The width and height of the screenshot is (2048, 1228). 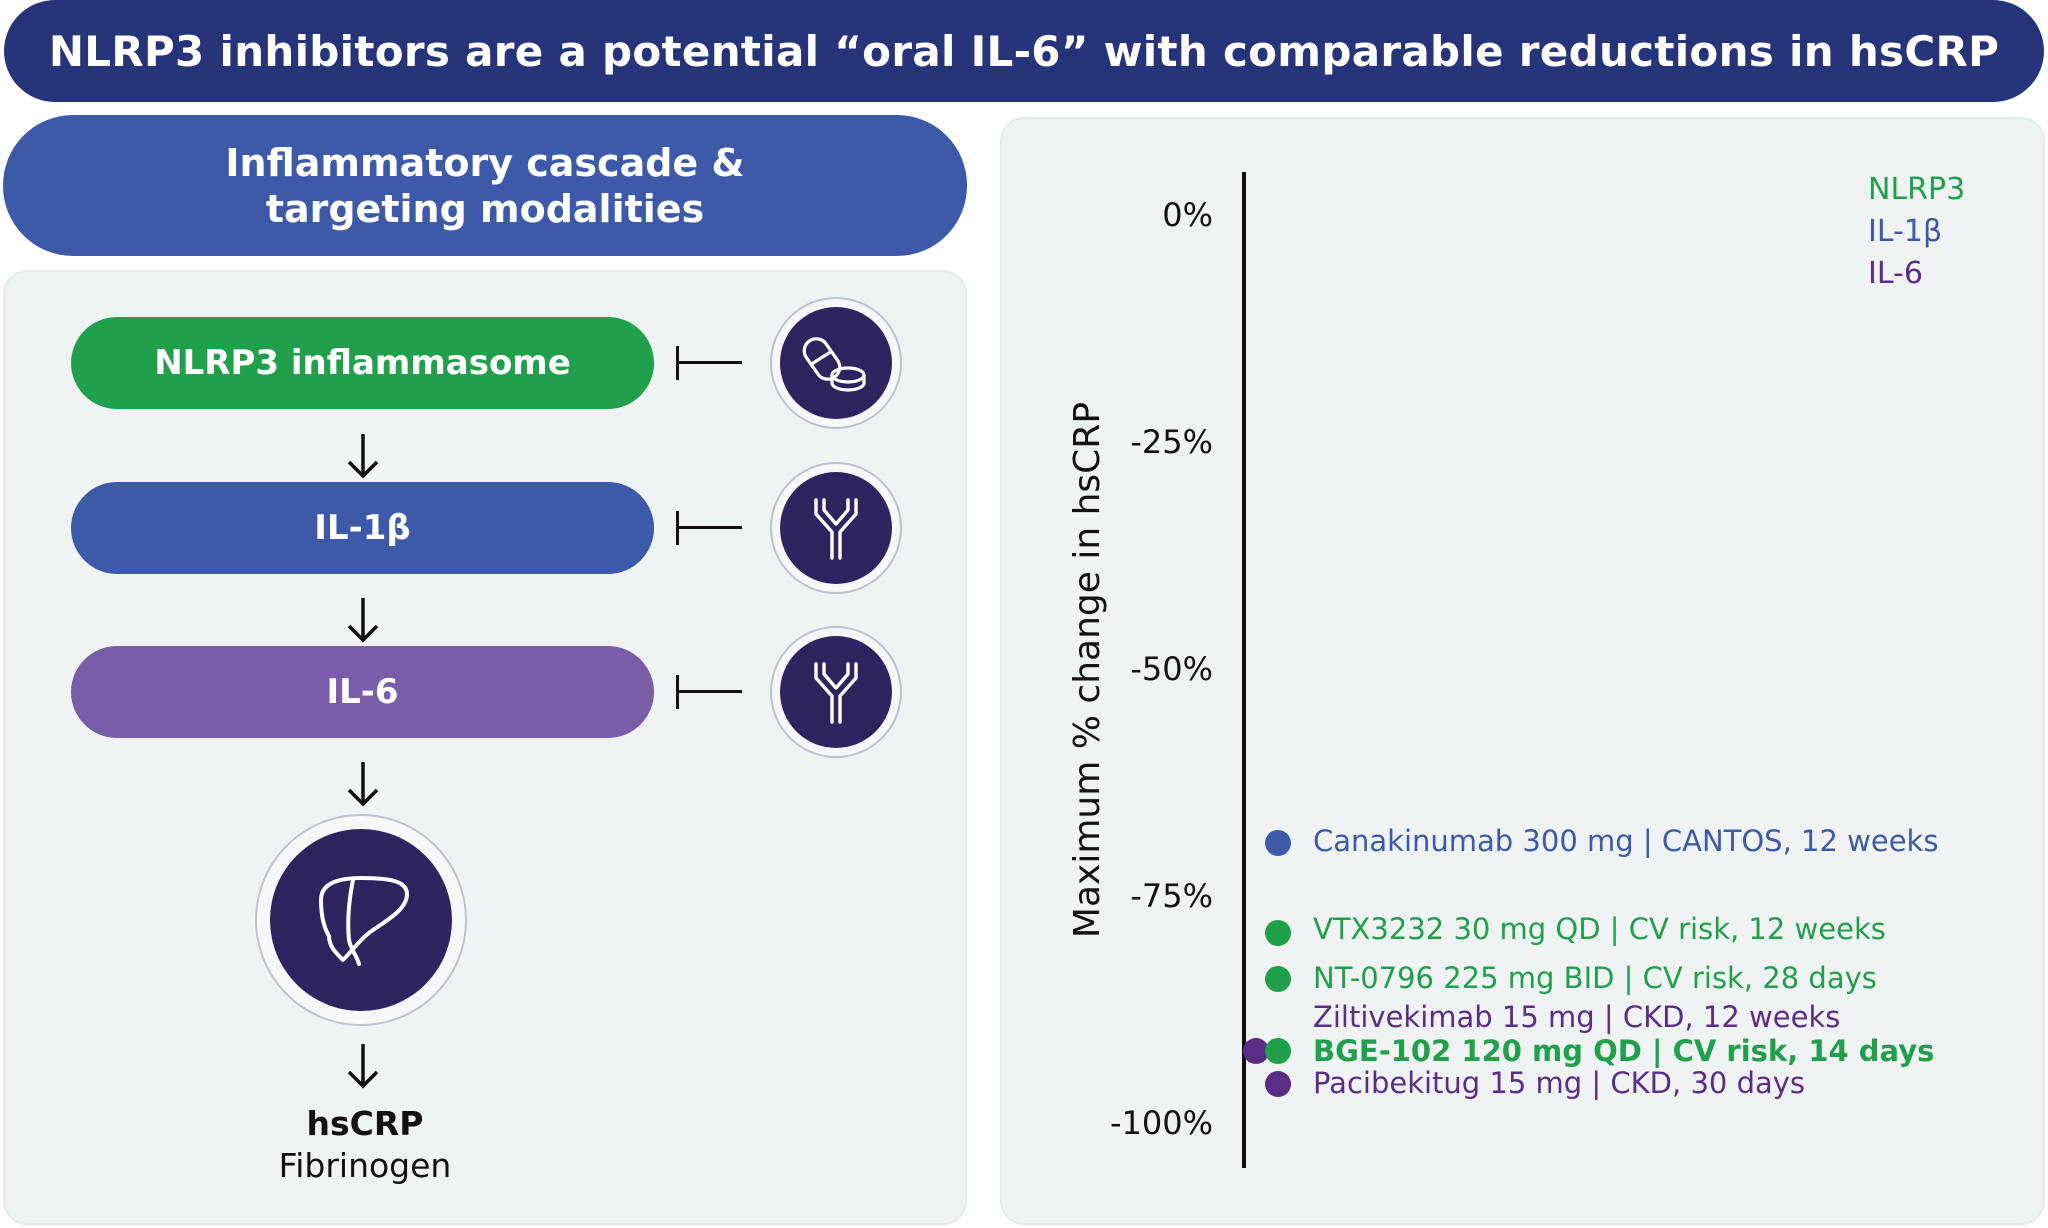 What do you see at coordinates (485, 162) in the screenshot?
I see `section-title-line1: Inflammatory cascade &` at bounding box center [485, 162].